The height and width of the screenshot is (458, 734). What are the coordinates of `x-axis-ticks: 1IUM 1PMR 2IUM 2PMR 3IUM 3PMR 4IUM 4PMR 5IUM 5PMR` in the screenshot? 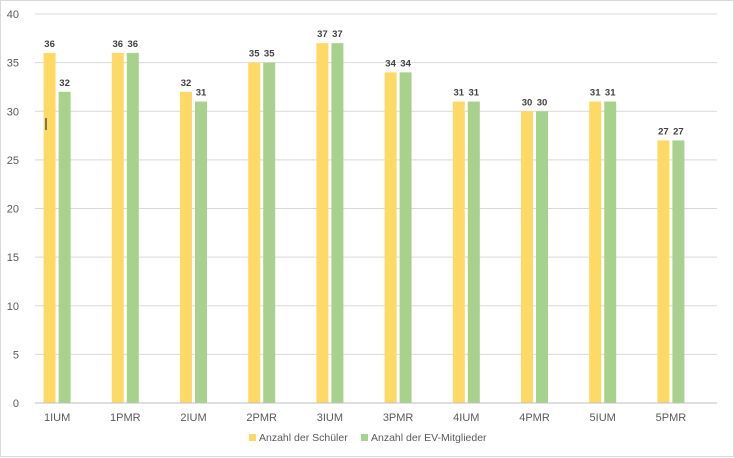 It's located at (365, 418).